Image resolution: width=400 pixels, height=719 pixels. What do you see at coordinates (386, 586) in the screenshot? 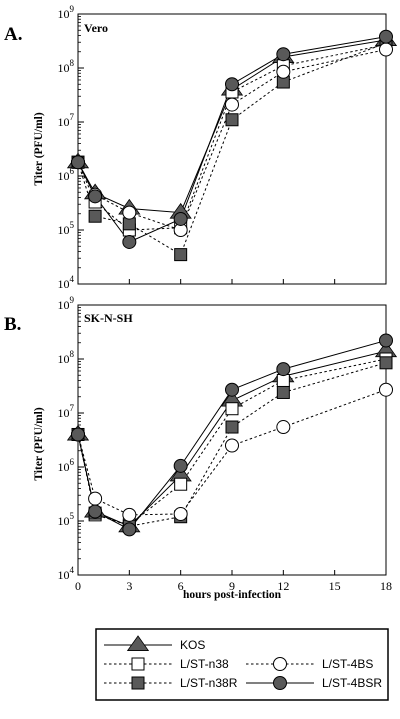
I see `panel-b-x-tick-label: 18` at bounding box center [386, 586].